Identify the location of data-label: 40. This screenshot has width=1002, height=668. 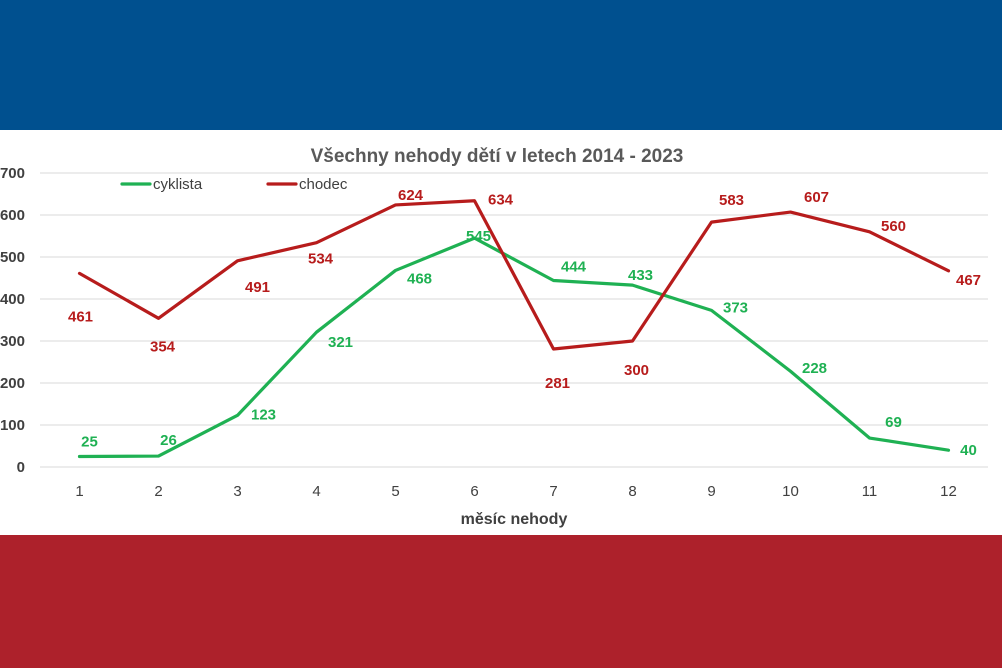
(968, 450).